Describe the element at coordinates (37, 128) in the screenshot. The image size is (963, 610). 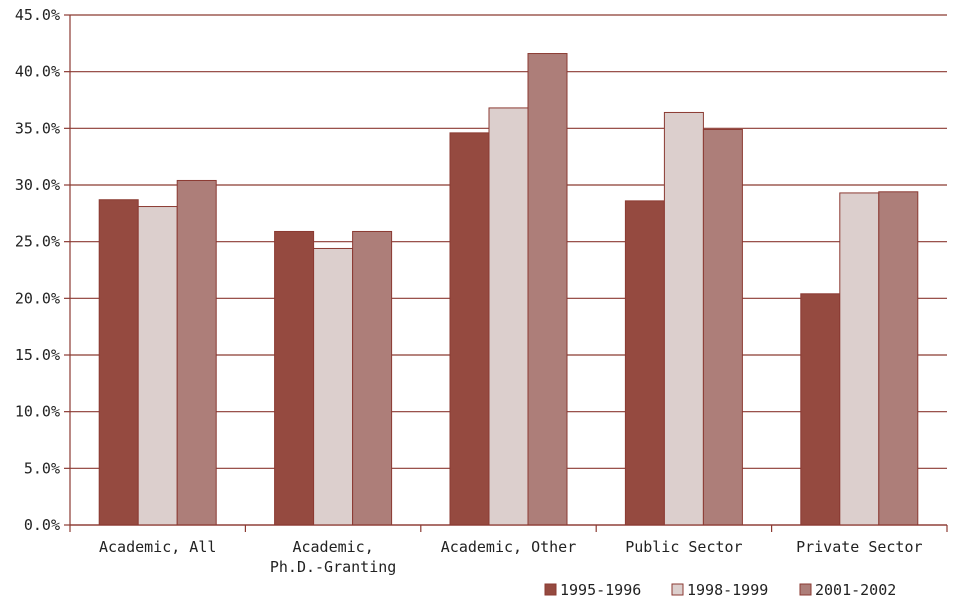
I see `y-tick-label: 35.0%` at that location.